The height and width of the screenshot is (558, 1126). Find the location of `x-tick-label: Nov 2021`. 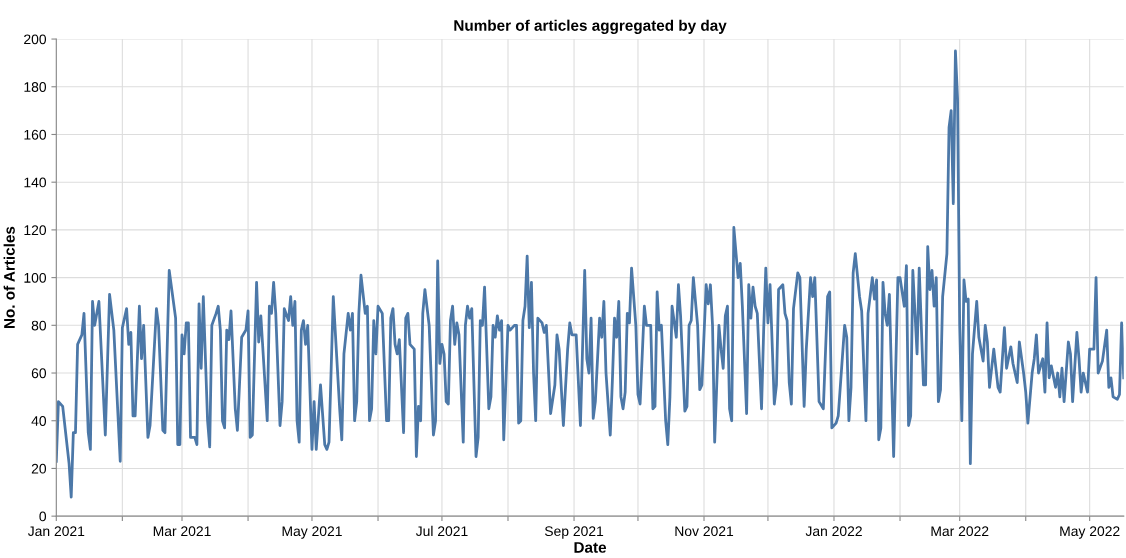

x-tick-label: Nov 2021 is located at coordinates (704, 531).